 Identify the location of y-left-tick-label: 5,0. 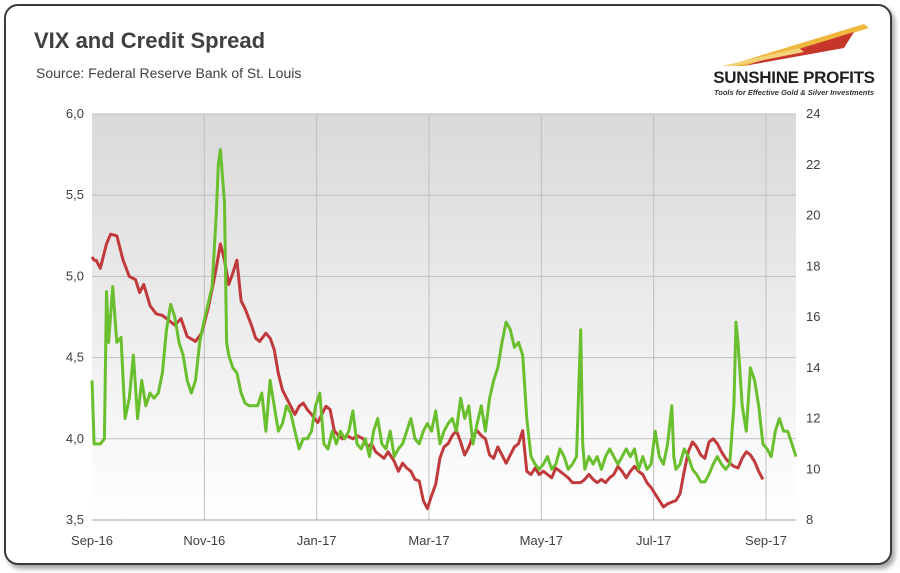
(75, 275).